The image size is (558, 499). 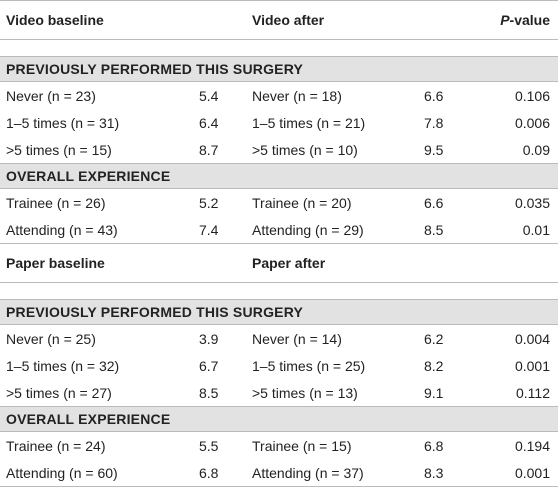 What do you see at coordinates (434, 338) in the screenshot?
I see `table-cell: 6.2` at bounding box center [434, 338].